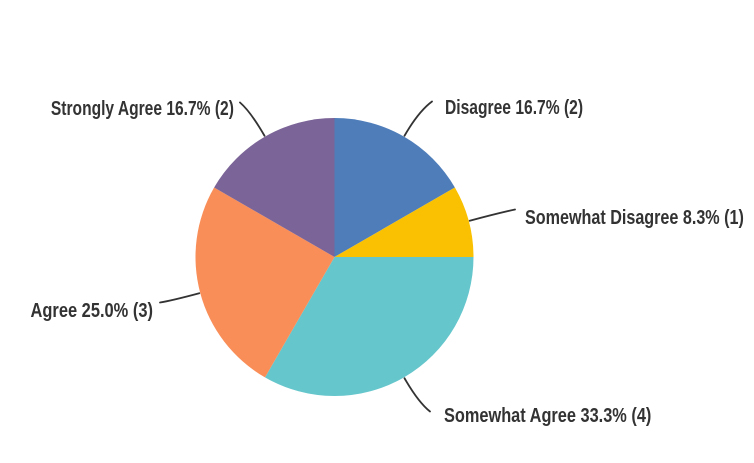 This screenshot has width=754, height=463. Describe the element at coordinates (180, 298) in the screenshot. I see `callout-line-agree` at that location.